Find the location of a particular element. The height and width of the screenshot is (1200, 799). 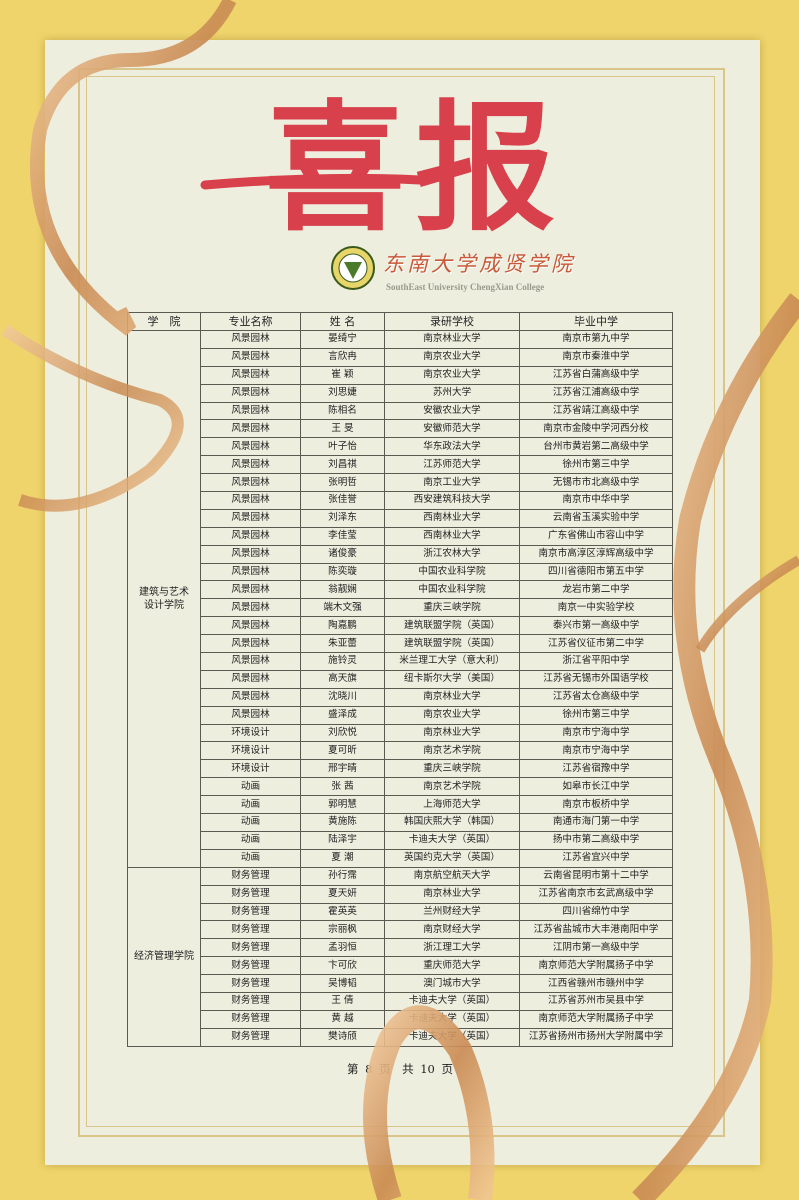

table-row: 风景园林 陈奕璇 中国农业科学院 四川省德阳市第五中学 is located at coordinates (400, 572).